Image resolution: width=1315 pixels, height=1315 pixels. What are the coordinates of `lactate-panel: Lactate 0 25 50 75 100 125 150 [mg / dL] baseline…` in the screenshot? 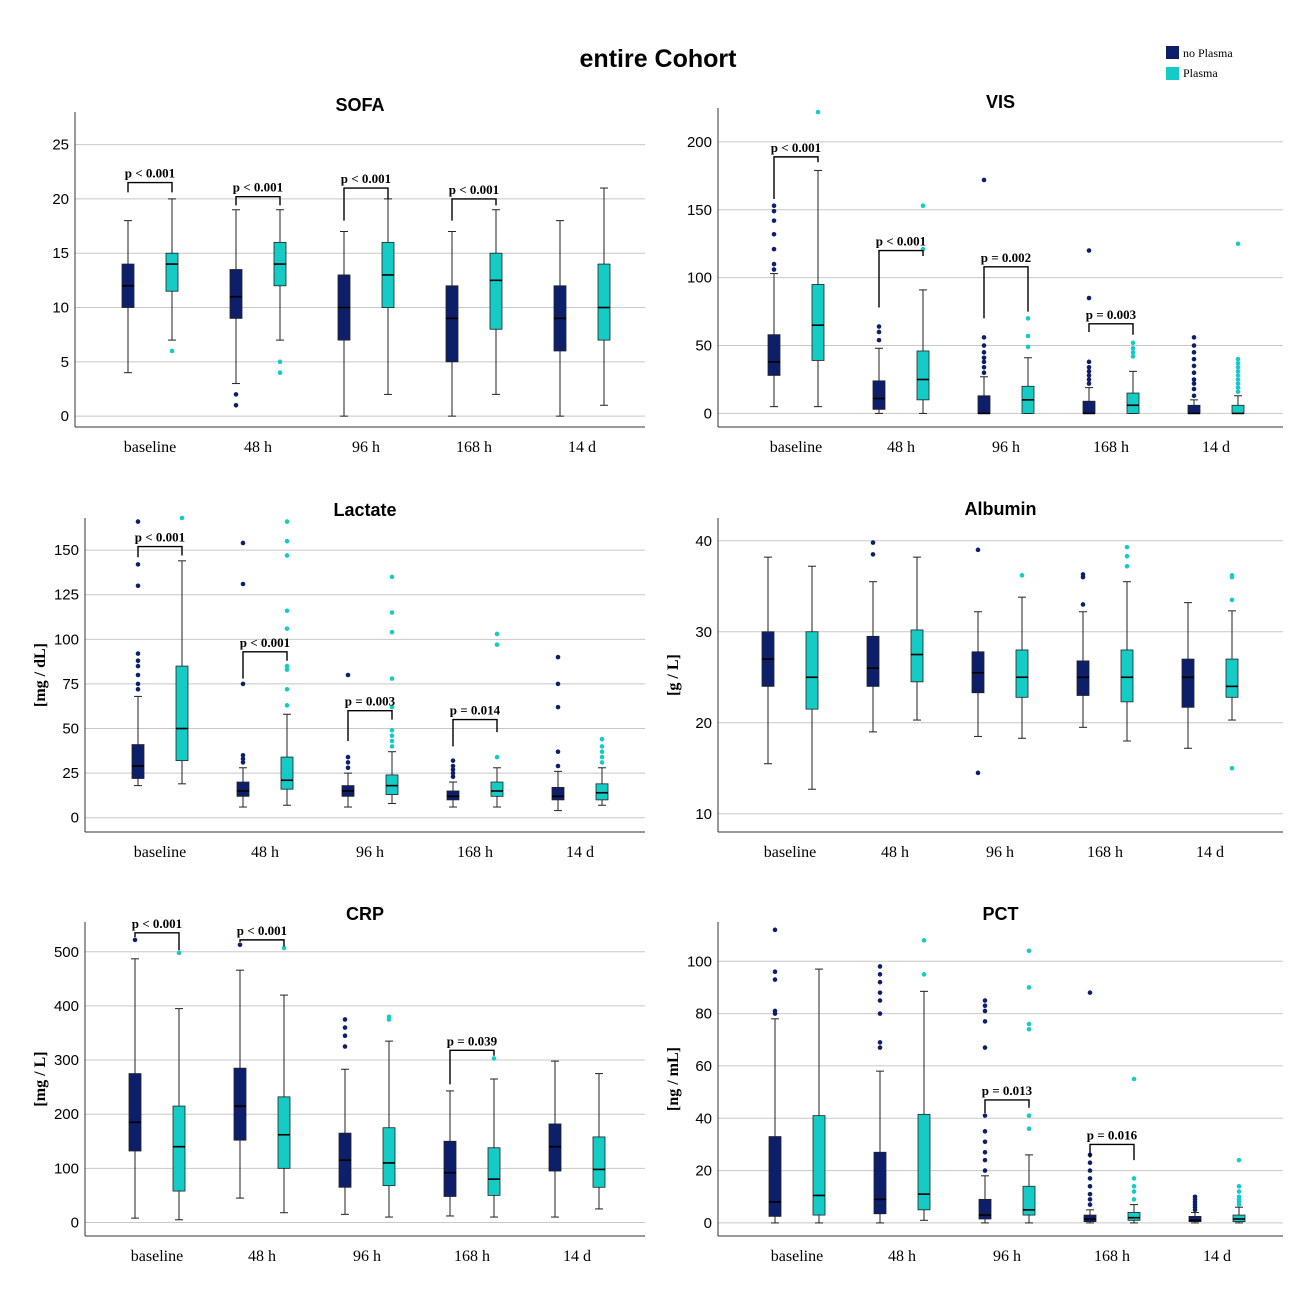 It's located at (338, 680).